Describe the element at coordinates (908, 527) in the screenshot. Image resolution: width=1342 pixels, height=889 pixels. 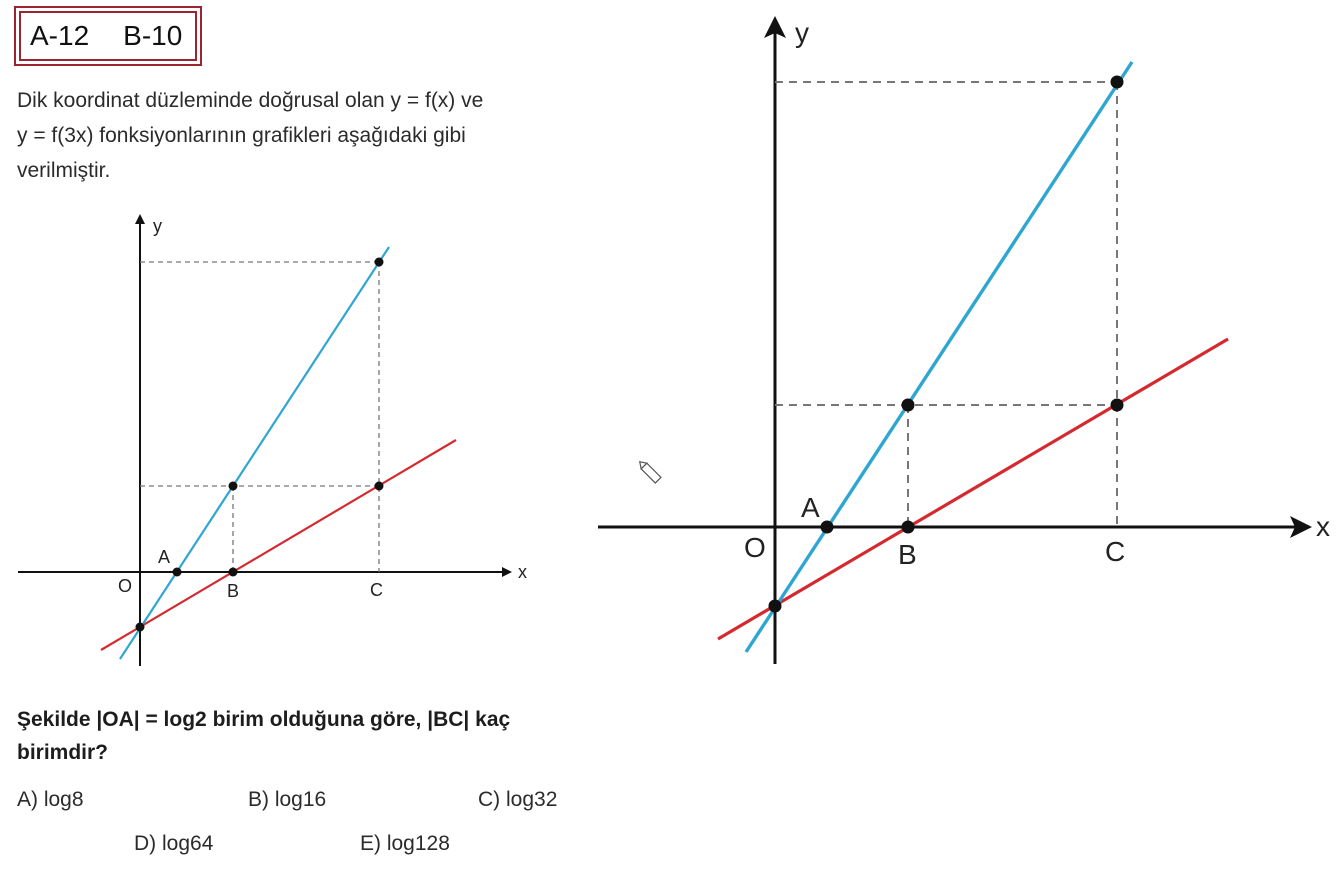
I see `large-point-b` at that location.